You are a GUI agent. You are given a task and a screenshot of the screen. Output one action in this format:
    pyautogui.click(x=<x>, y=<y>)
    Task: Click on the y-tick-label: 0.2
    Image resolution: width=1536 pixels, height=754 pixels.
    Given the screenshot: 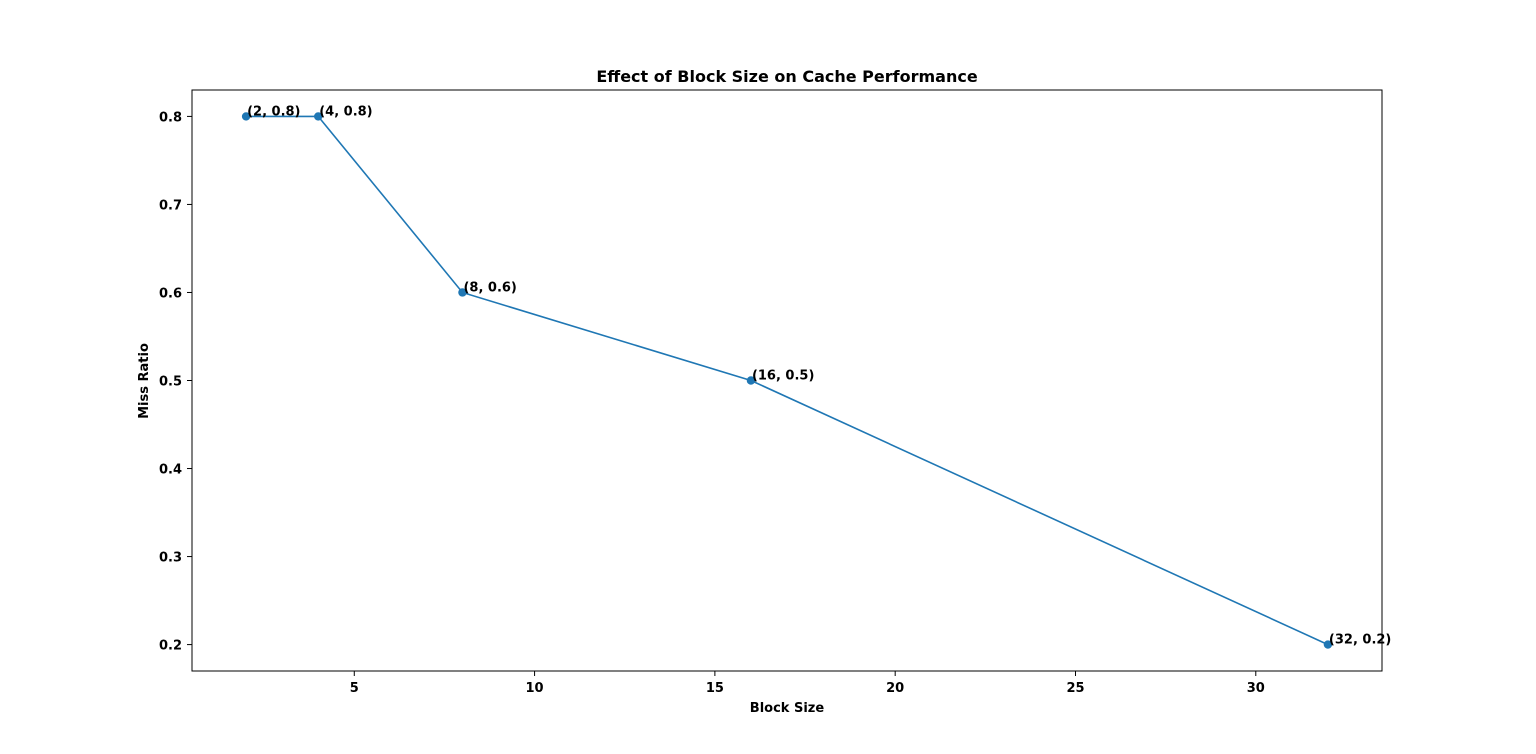 What is the action you would take?
    pyautogui.click(x=170, y=646)
    